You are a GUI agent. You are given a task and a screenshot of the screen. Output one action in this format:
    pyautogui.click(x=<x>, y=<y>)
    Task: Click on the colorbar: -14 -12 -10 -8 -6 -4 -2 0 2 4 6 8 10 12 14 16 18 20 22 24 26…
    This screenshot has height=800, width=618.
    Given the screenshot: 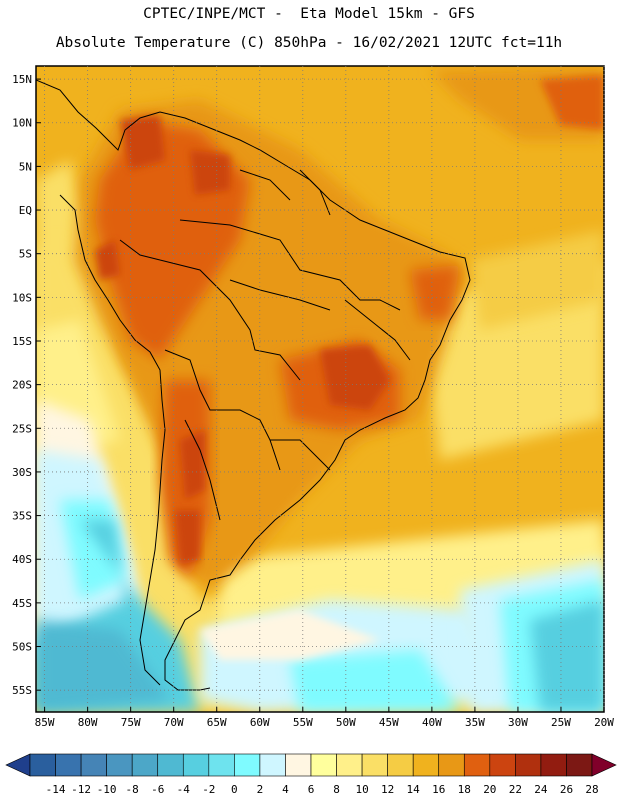 What is the action you would take?
    pyautogui.click(x=311, y=774)
    